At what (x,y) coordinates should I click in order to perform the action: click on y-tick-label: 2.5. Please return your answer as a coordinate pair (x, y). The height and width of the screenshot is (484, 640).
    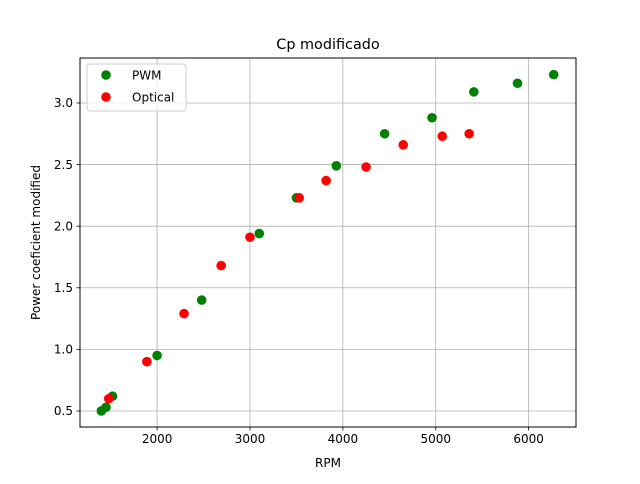
    Looking at the image, I should click on (63, 165).